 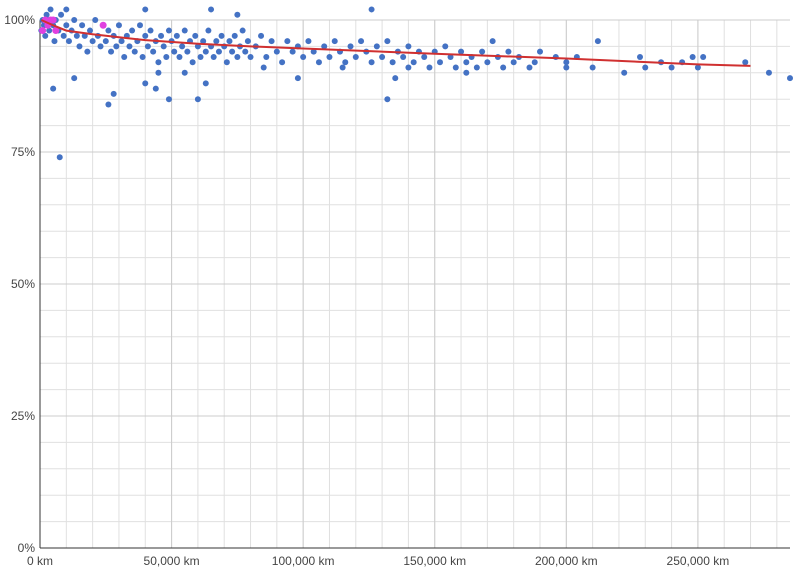 What do you see at coordinates (395, 43) in the screenshot?
I see `trend-line` at bounding box center [395, 43].